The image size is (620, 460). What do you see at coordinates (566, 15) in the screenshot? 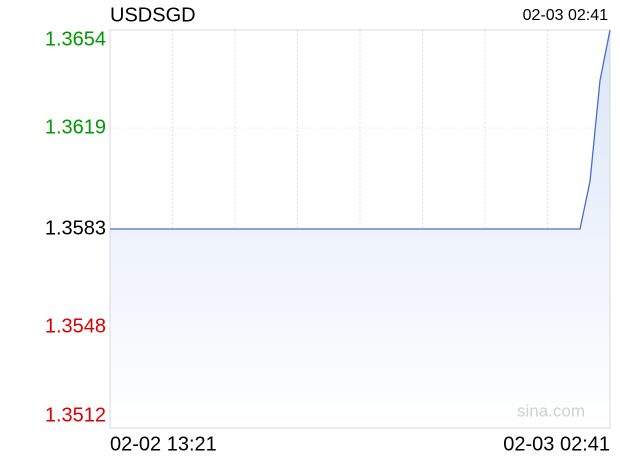
I see `timestamp: 02-03 02:41` at bounding box center [566, 15].